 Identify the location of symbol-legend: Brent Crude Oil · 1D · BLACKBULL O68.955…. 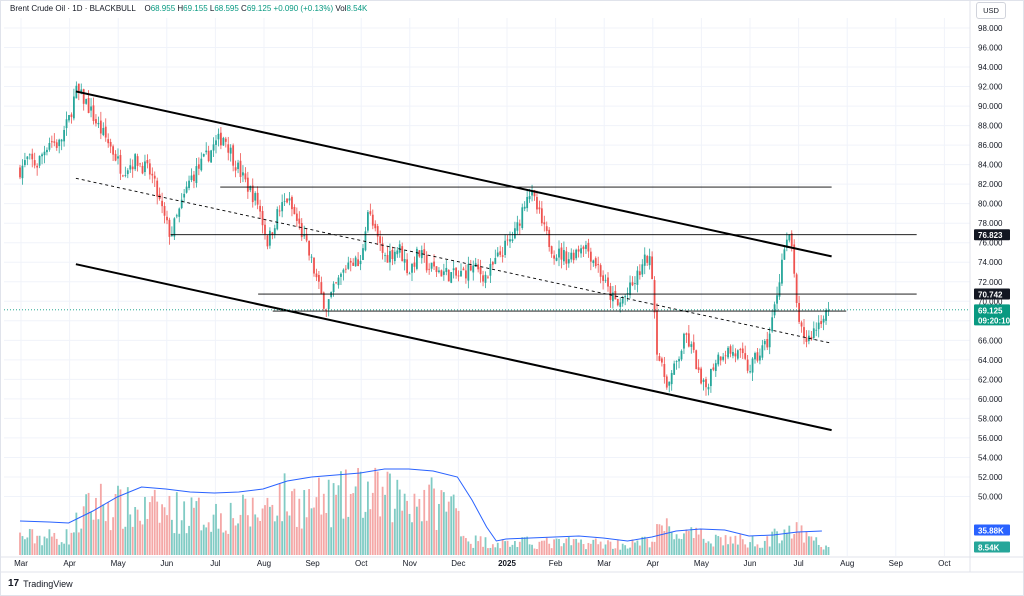
(188, 8).